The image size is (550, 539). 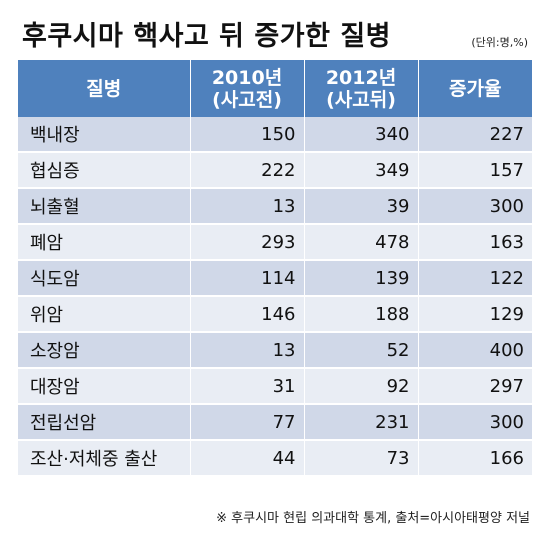 What do you see at coordinates (361, 422) in the screenshot?
I see `value-2012-cell: 231` at bounding box center [361, 422].